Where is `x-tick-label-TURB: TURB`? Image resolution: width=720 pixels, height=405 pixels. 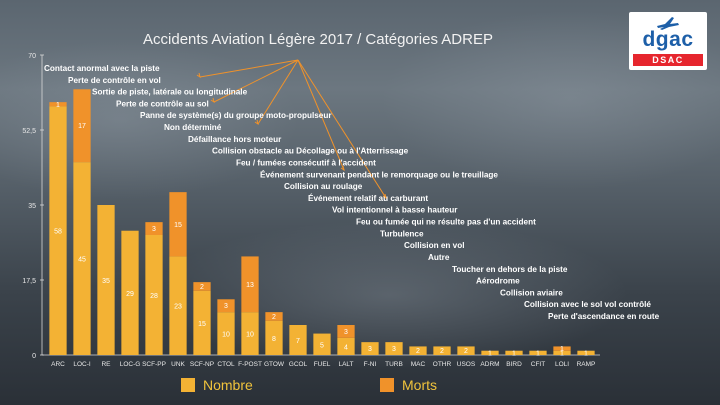
x-tick-label-TURB: TURB is located at coordinates (394, 364).